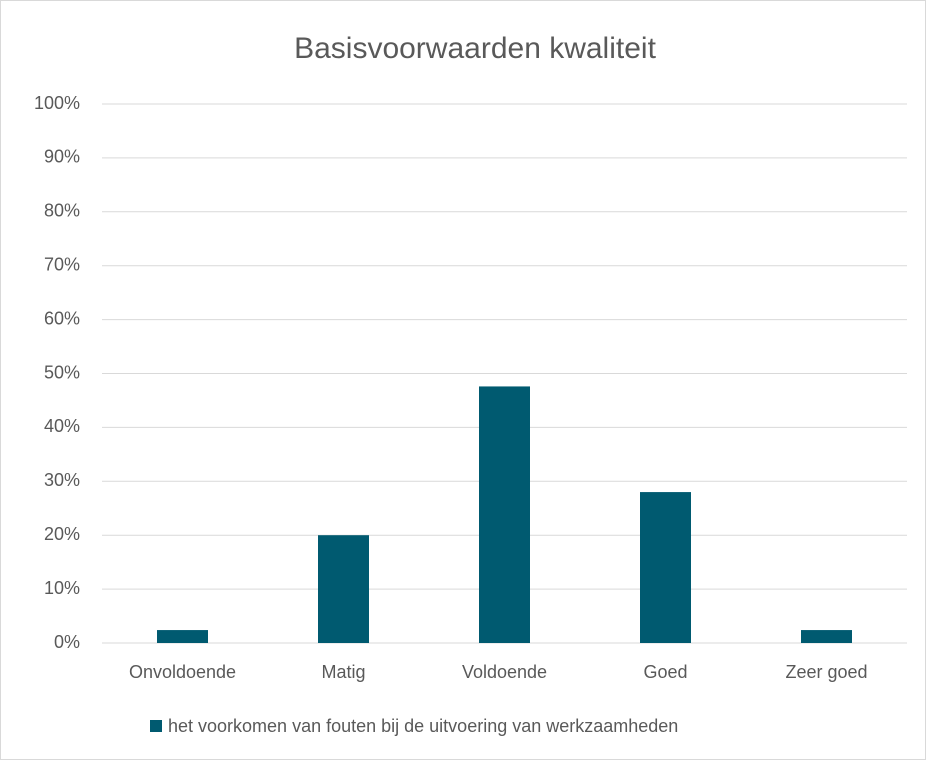  Describe the element at coordinates (504, 672) in the screenshot. I see `x-tick-label: Voldoende` at that location.